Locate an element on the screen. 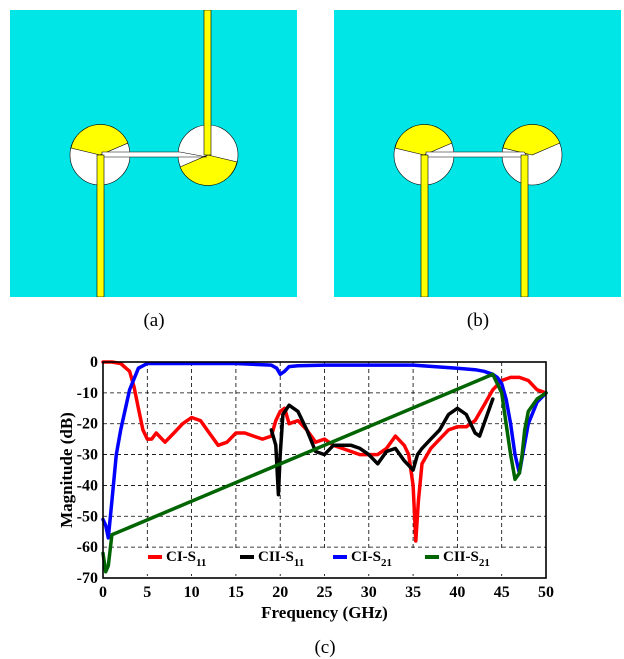 The width and height of the screenshot is (624, 659). x-tick-label: 20 is located at coordinates (280, 592).